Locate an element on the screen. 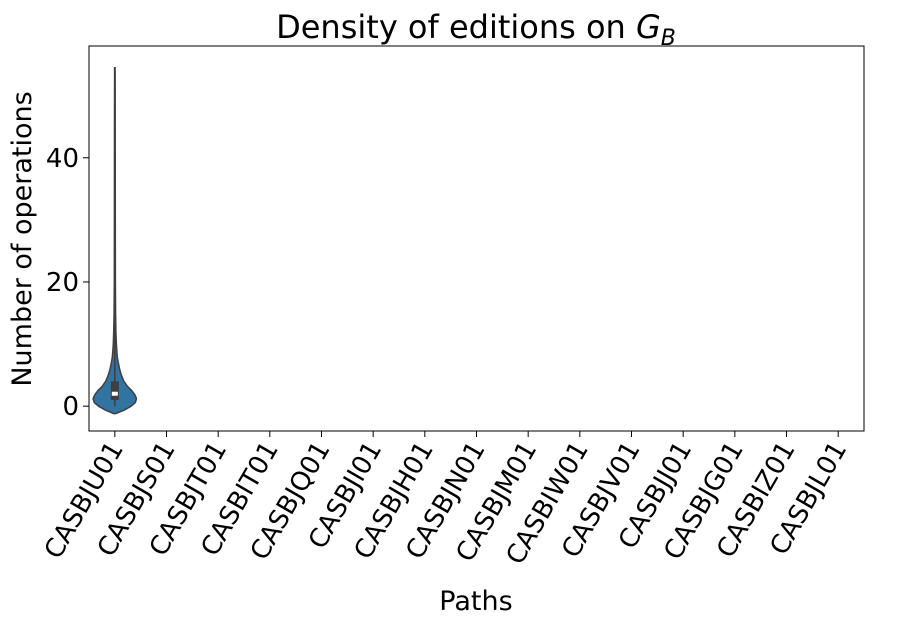  violin-median-marker is located at coordinates (114, 393).